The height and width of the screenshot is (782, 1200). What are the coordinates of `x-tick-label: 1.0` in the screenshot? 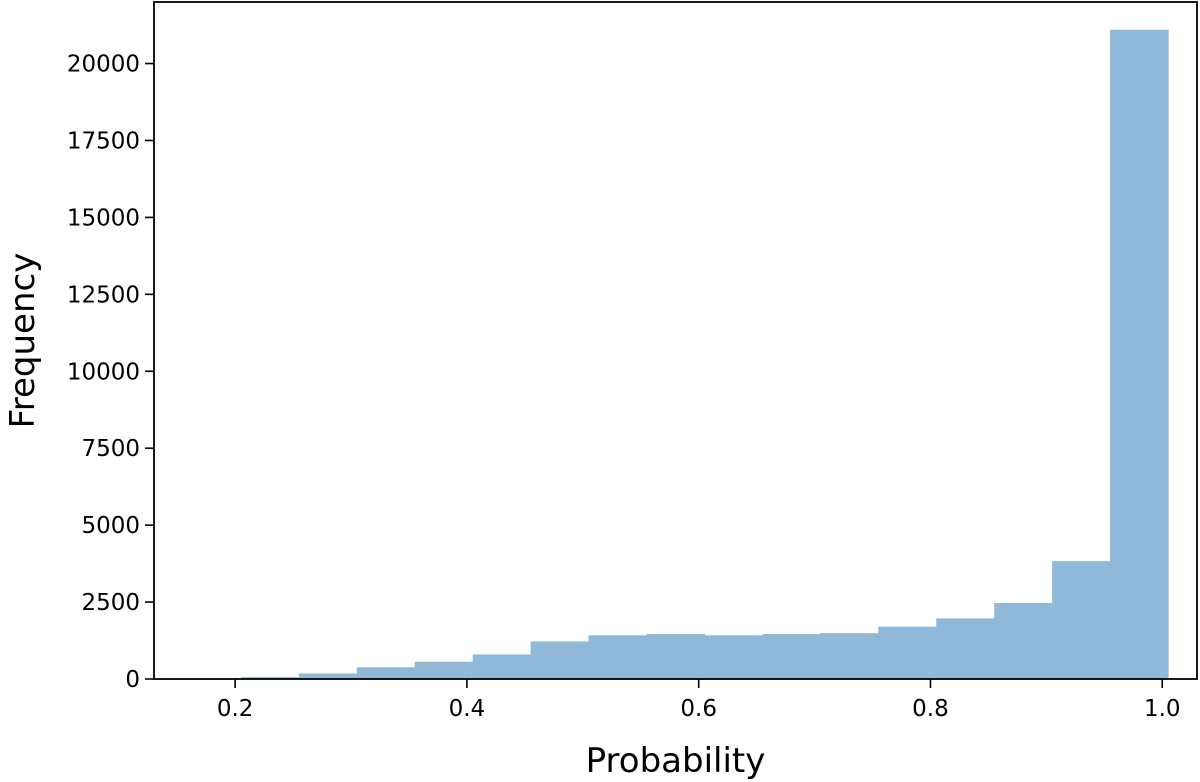 It's located at (1162, 709).